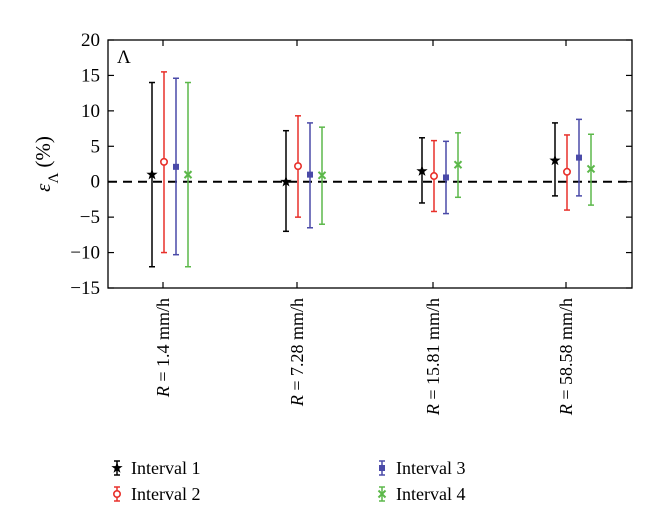 The image size is (660, 532). I want to click on legend-item: Interval 1, so click(155, 468).